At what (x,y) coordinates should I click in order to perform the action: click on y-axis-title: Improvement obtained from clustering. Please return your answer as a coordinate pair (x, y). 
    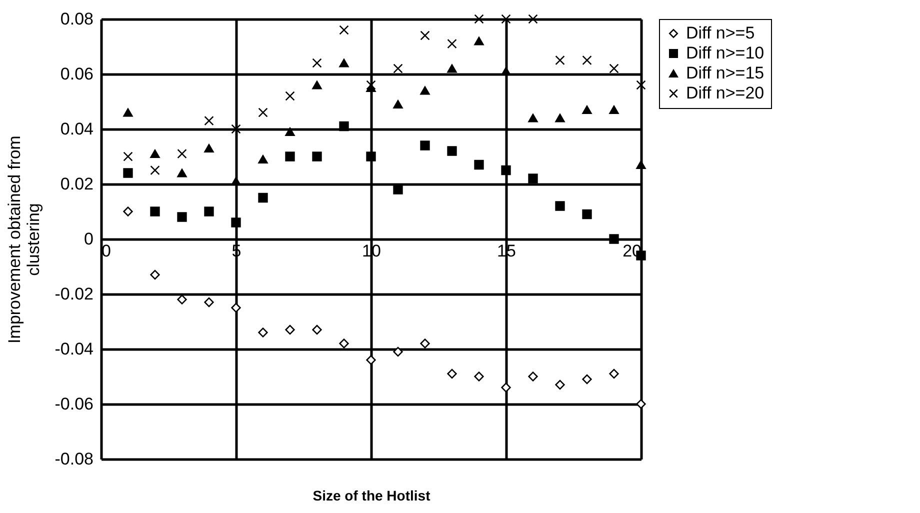
    Looking at the image, I should click on (23, 240).